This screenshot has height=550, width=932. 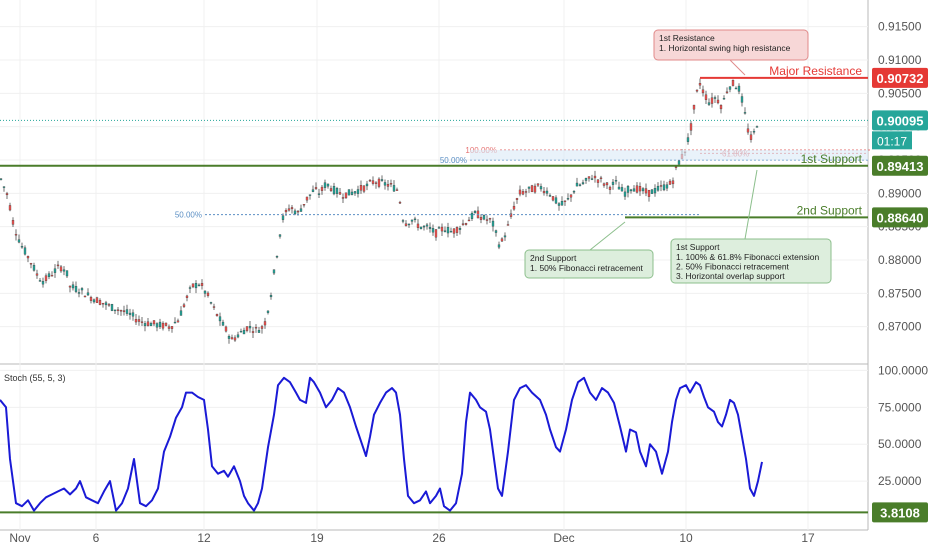 What do you see at coordinates (900, 193) in the screenshot?
I see `price-tick-label: 0.89000` at bounding box center [900, 193].